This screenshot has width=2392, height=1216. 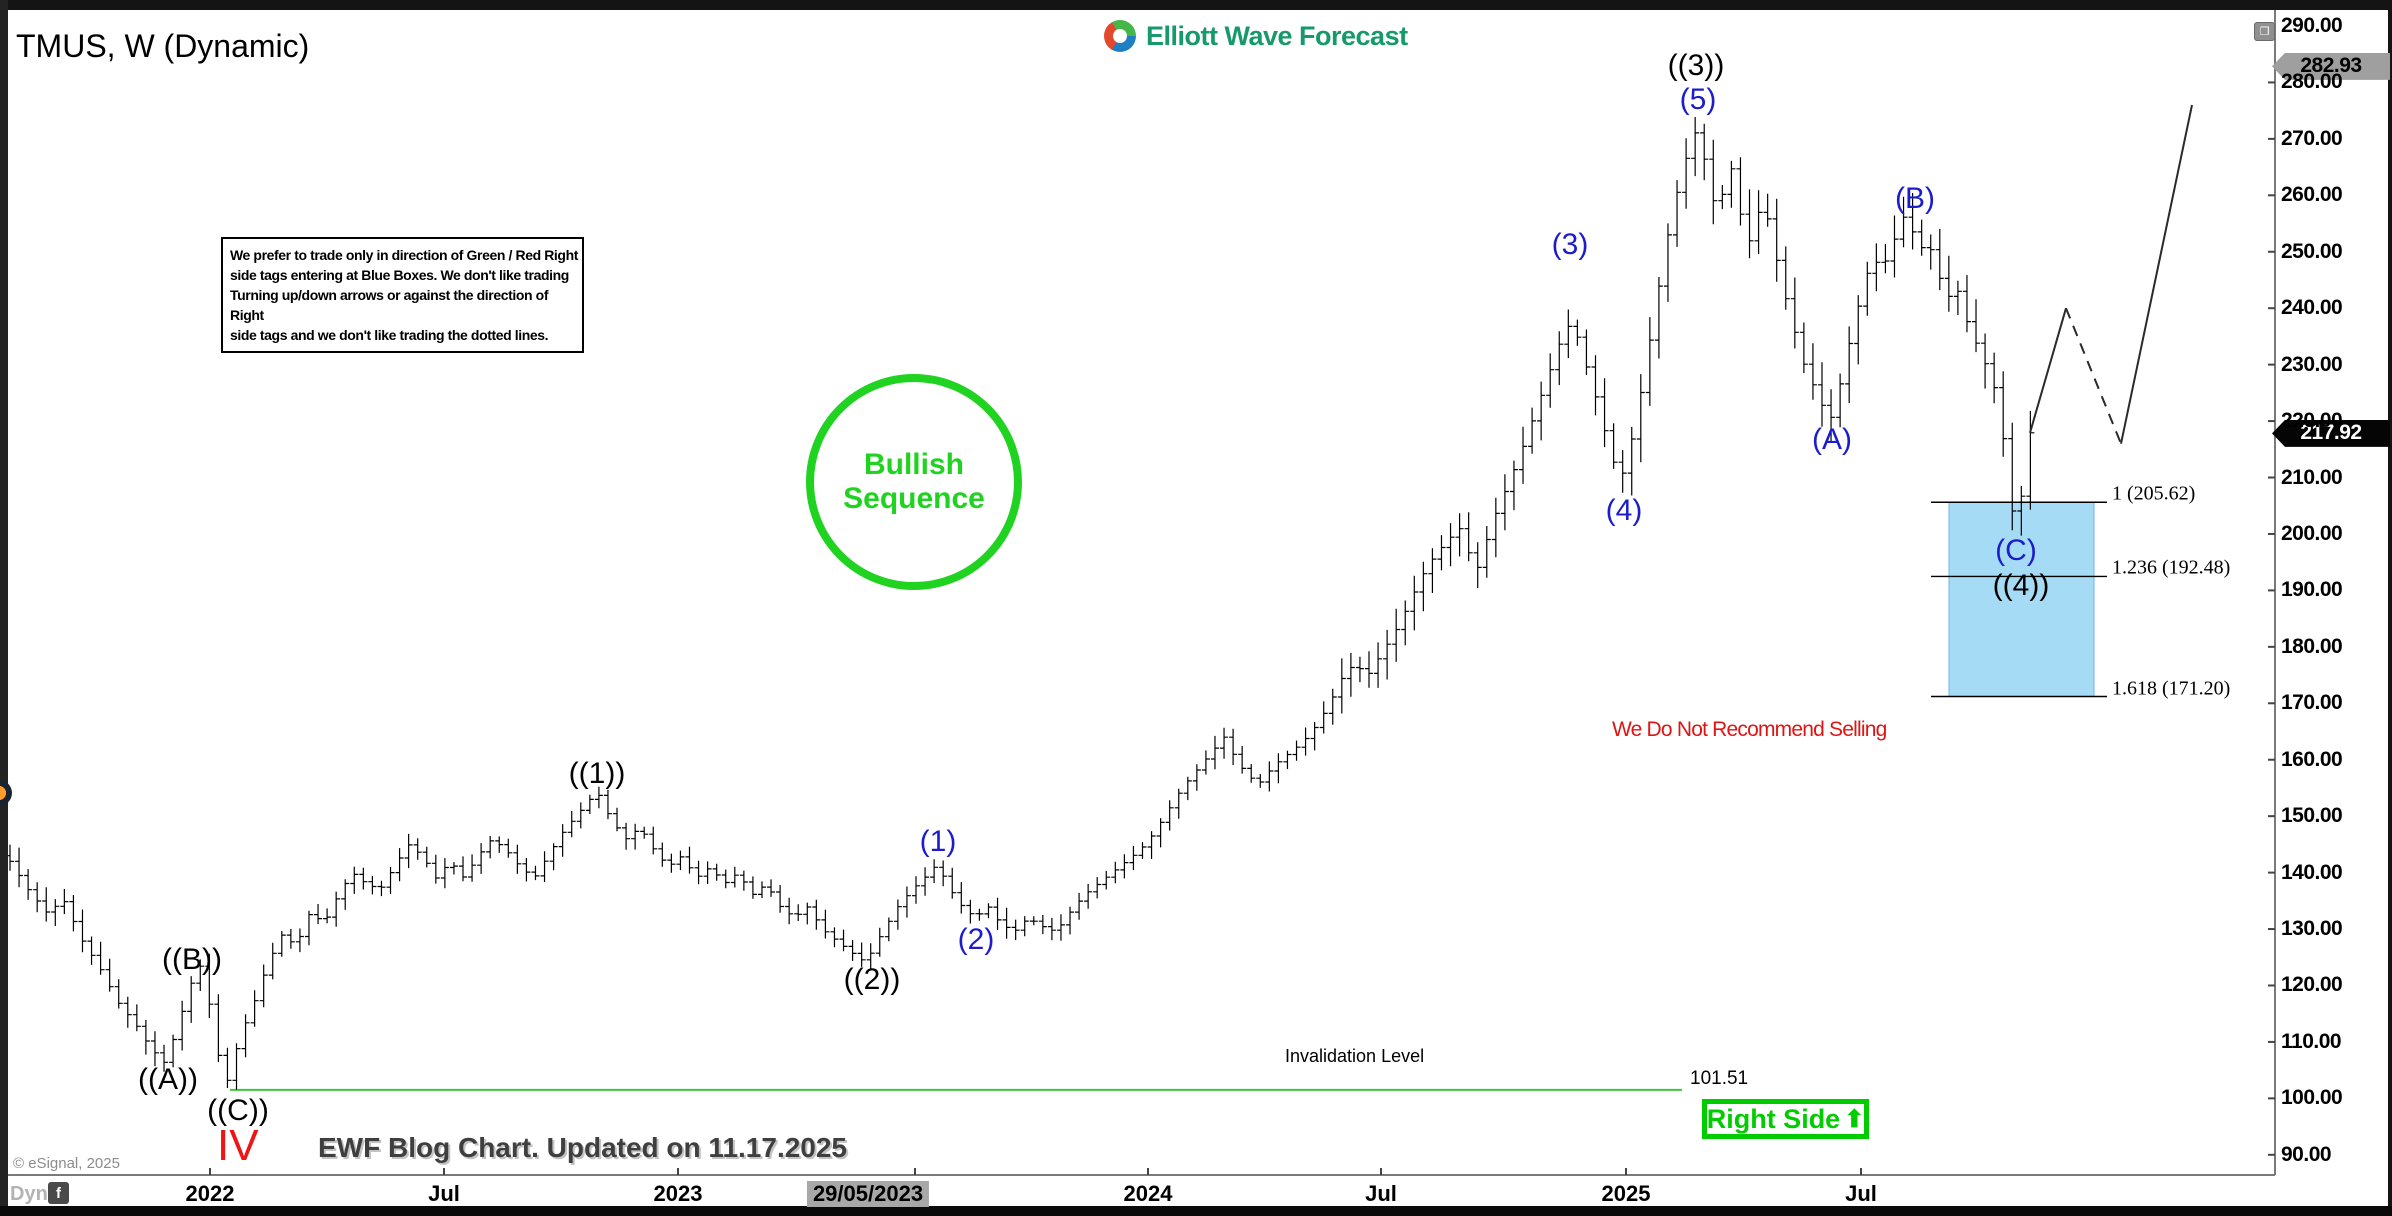 I want to click on bullish-sequence-line1: Bullish, so click(x=913, y=464).